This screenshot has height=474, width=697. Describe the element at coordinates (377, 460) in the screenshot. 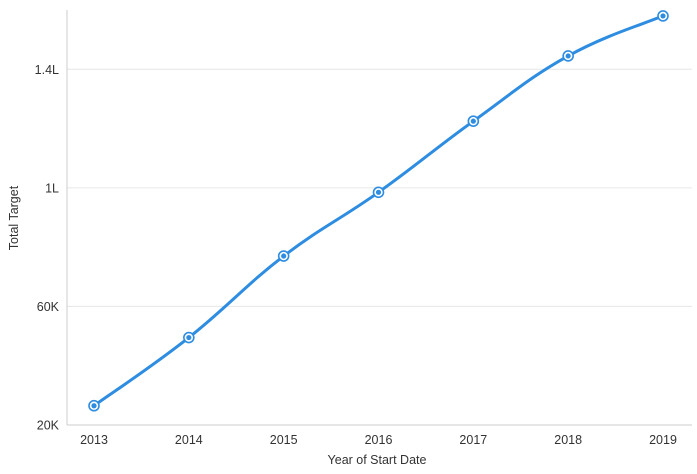

I see `x-axis-title: Year of Start Date` at that location.